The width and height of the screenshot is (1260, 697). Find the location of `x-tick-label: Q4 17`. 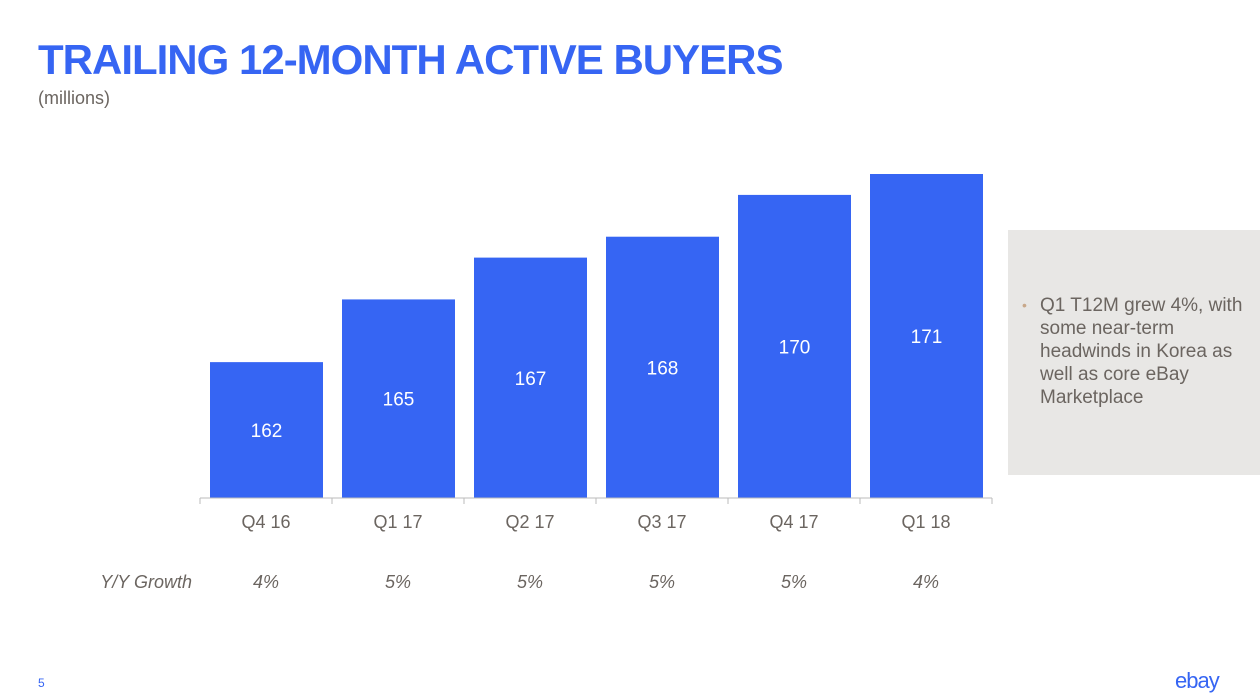

x-tick-label: Q4 17 is located at coordinates (793, 522).